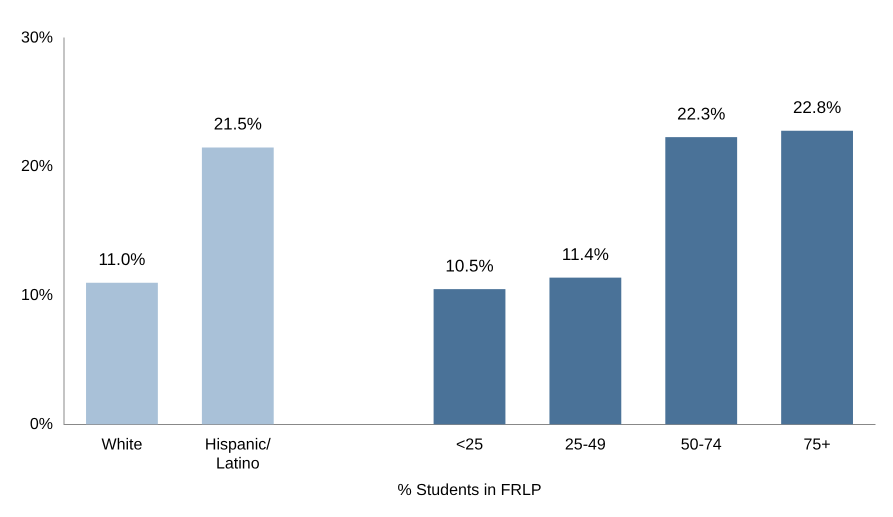 Image resolution: width=893 pixels, height=517 pixels. I want to click on data-label: 21.5%, so click(238, 124).